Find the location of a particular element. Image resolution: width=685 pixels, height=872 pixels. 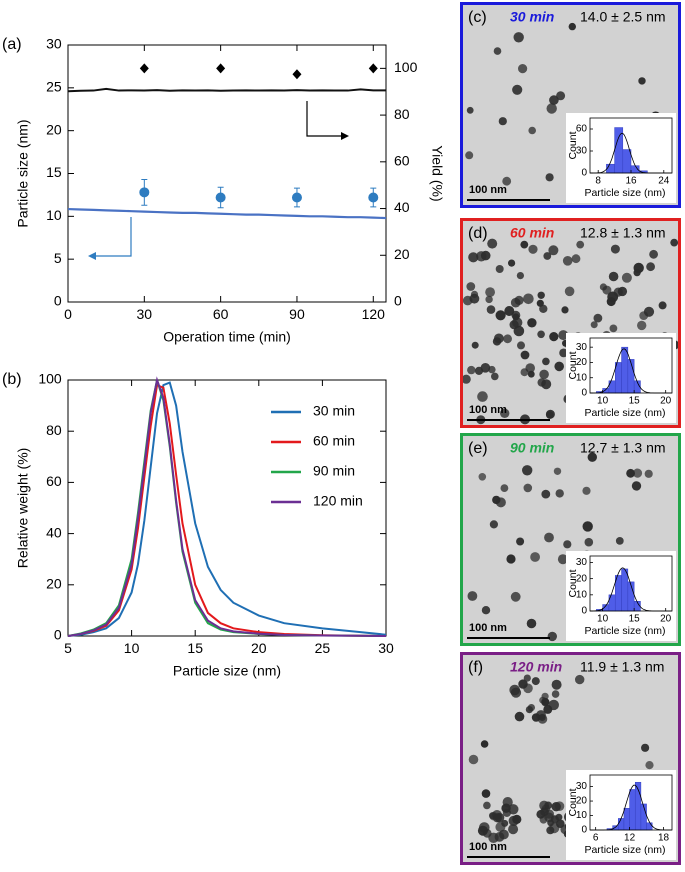

panel-label: (e) is located at coordinates (478, 448).